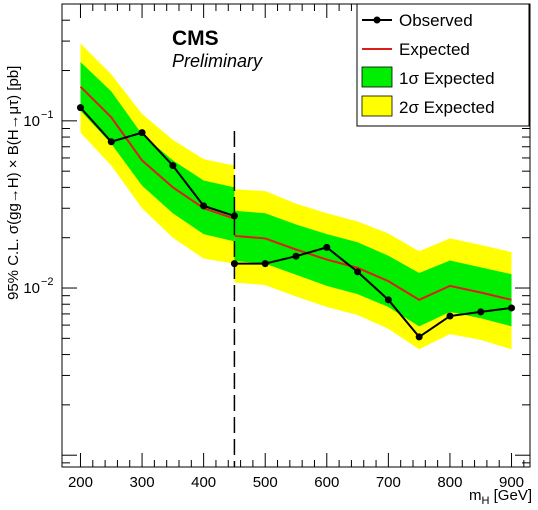 The image size is (538, 510). Describe the element at coordinates (434, 49) in the screenshot. I see `legend-expected-label: Expected` at that location.